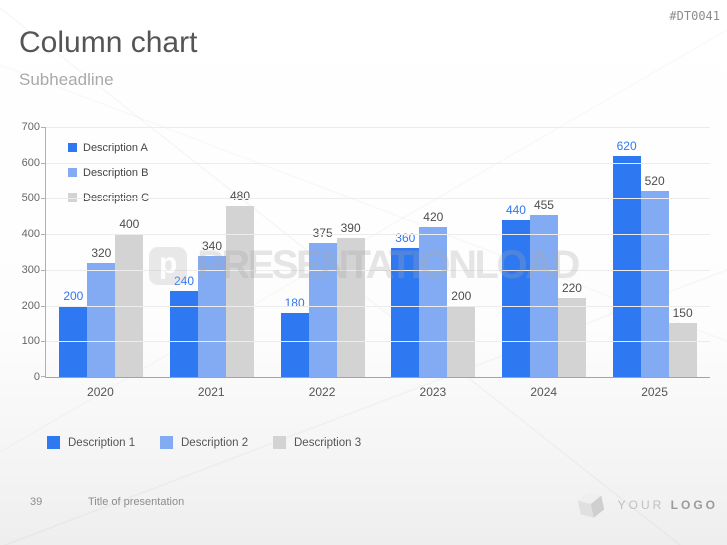 The width and height of the screenshot is (727, 545). I want to click on bar-group-2020: 200 320 400, so click(101, 297).